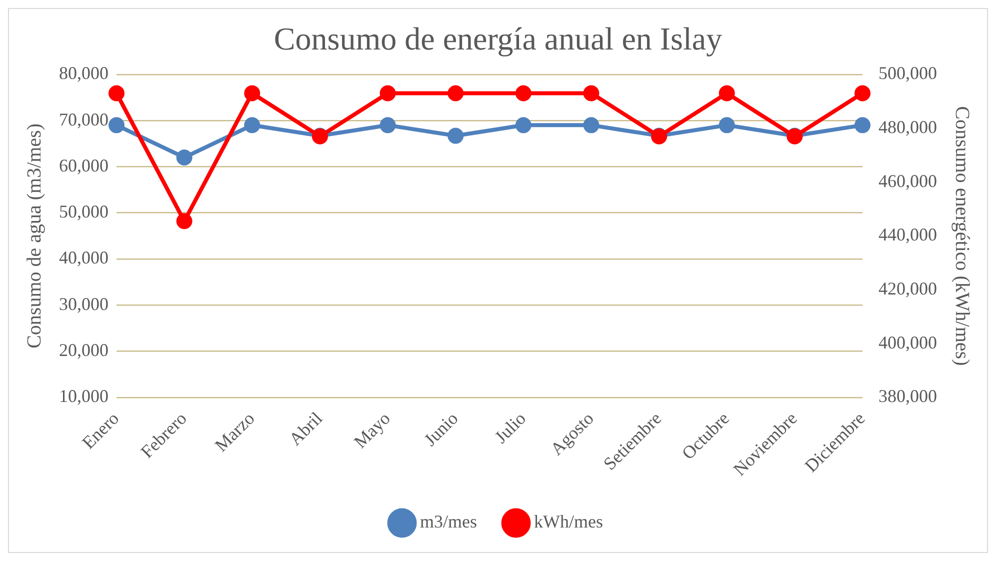  What do you see at coordinates (961, 236) in the screenshot?
I see `y2-axis-title: Consumo energético (kWh/mes)` at bounding box center [961, 236].